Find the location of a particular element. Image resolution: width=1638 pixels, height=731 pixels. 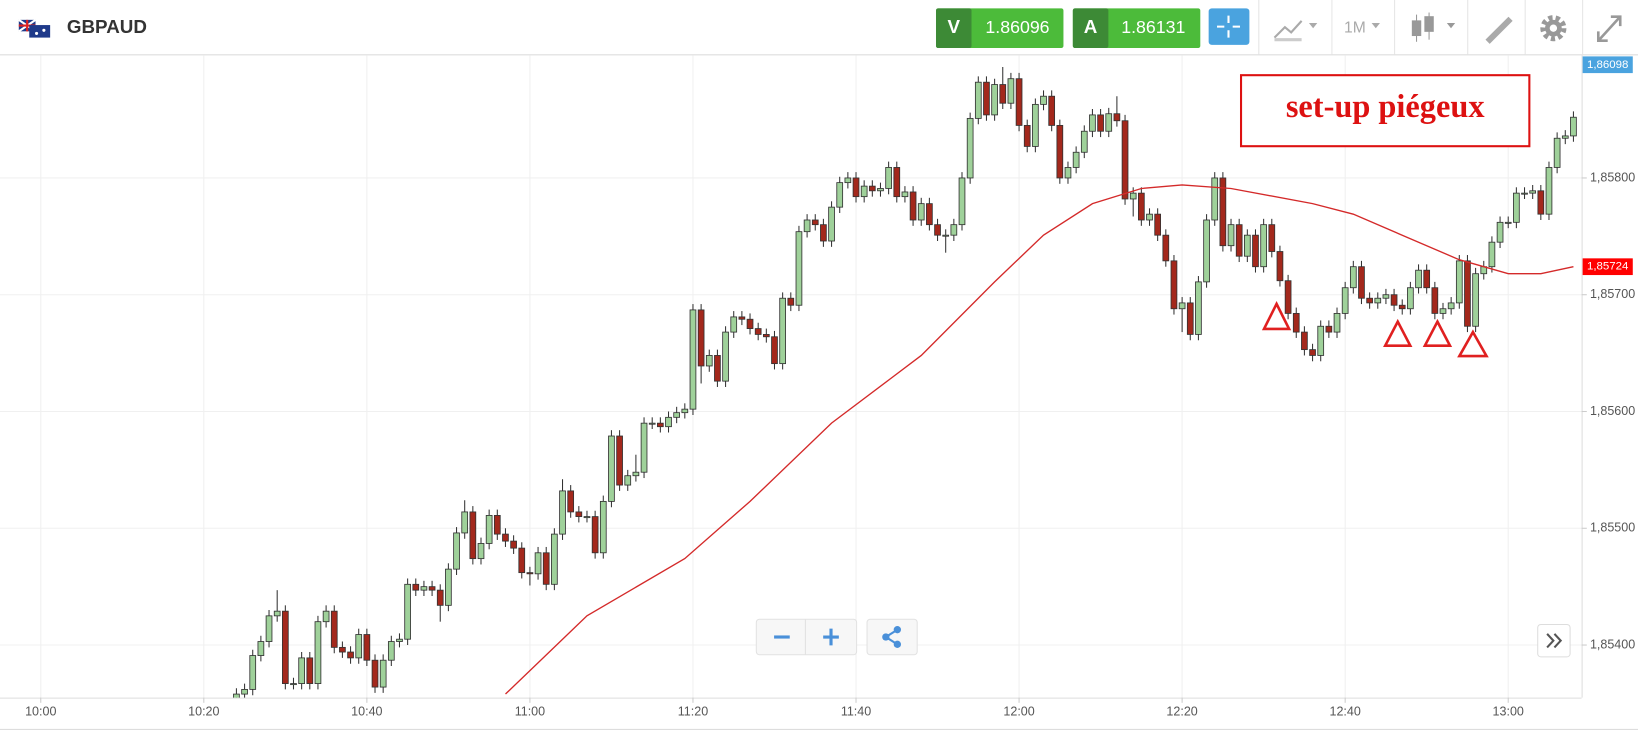

drawing-button is located at coordinates (1499, 30).